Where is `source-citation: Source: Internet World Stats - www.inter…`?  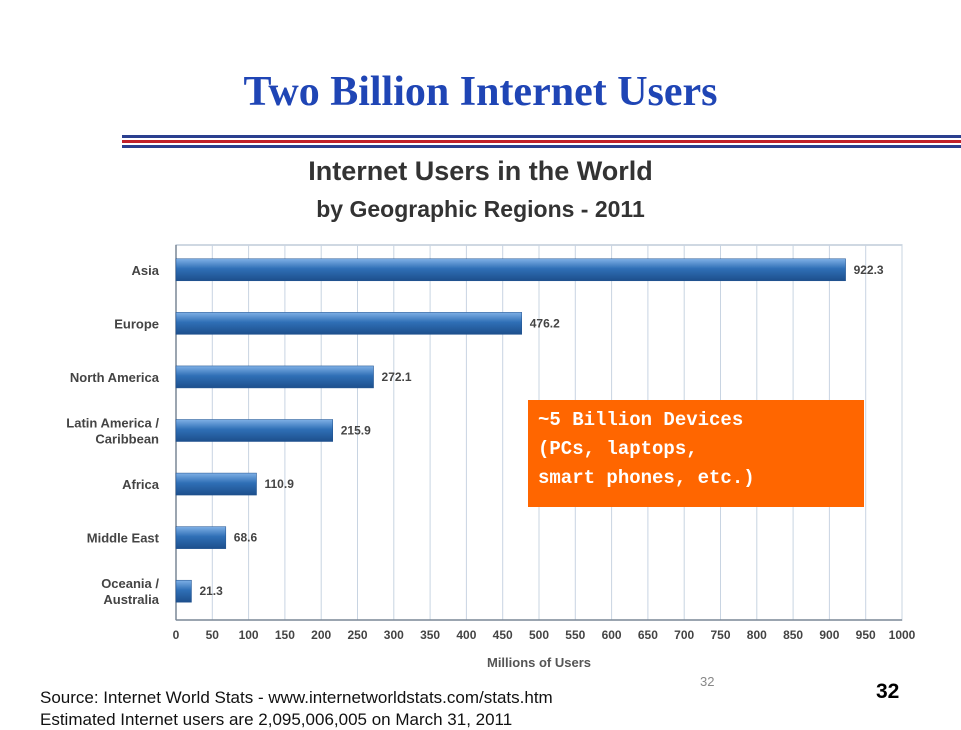
source-citation: Source: Internet World Stats - www.inter… is located at coordinates (296, 697).